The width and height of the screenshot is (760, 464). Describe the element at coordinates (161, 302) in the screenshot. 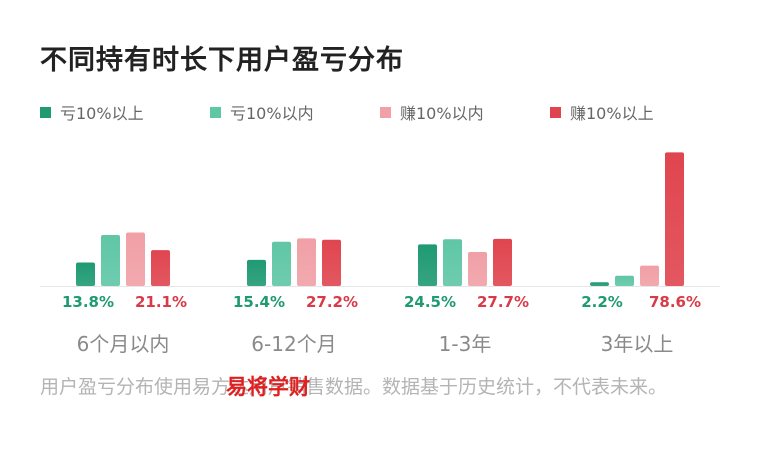

I see `value-label-gain: 21.1%` at that location.